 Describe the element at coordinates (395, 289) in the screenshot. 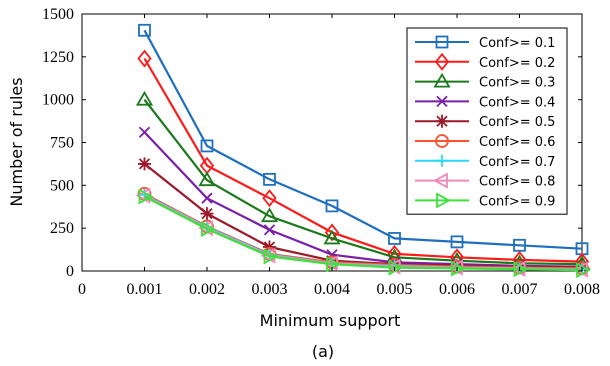

I see `x-tick-label: 0.005` at that location.